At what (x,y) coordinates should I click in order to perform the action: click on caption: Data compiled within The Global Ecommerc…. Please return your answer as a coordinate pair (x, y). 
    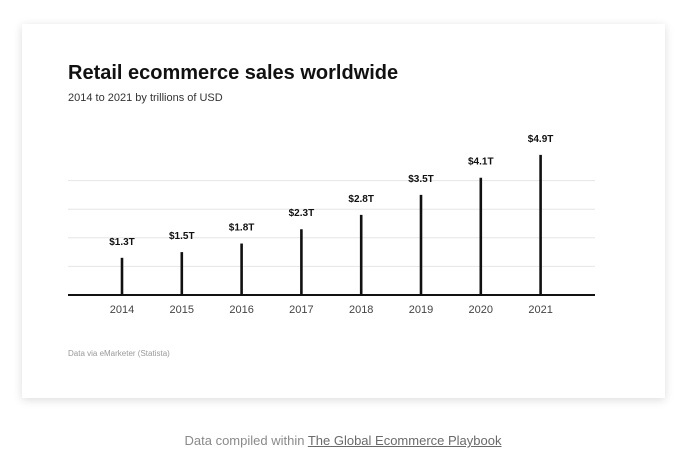
    Looking at the image, I should click on (343, 440).